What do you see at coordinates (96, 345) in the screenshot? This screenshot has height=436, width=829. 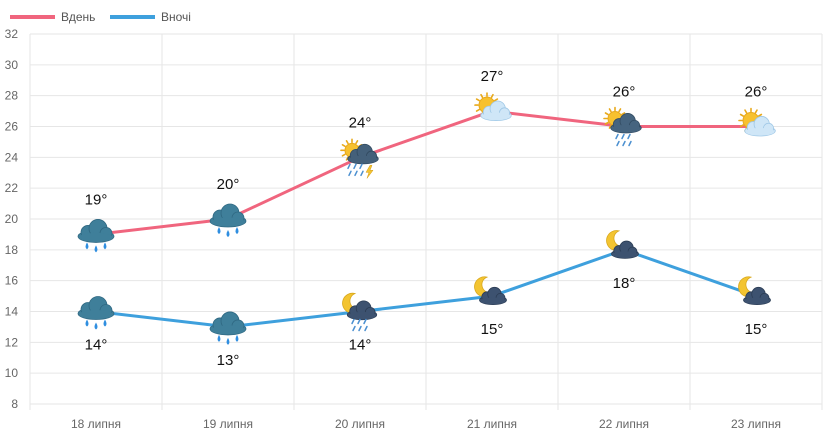 I see `value-label-1-0: 14°` at bounding box center [96, 345].